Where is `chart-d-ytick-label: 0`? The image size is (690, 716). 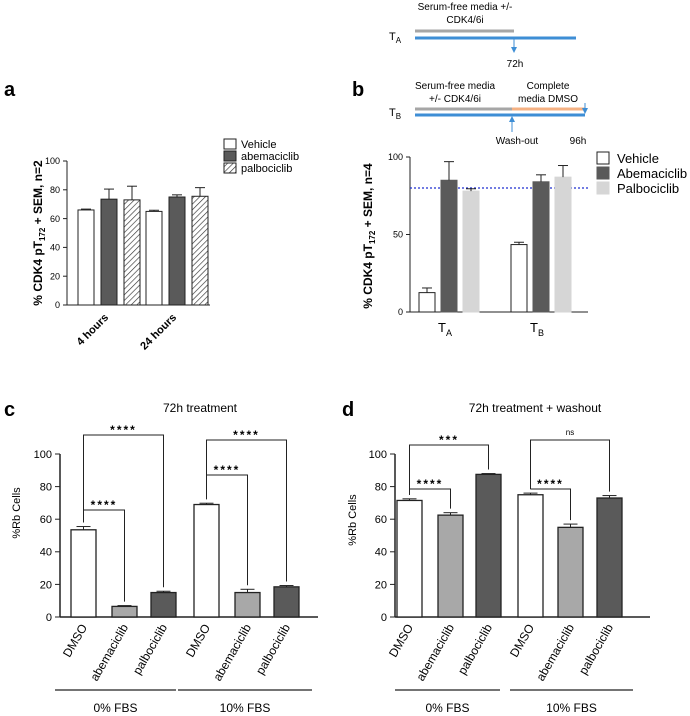 chart-d-ytick-label: 0 is located at coordinates (384, 618).